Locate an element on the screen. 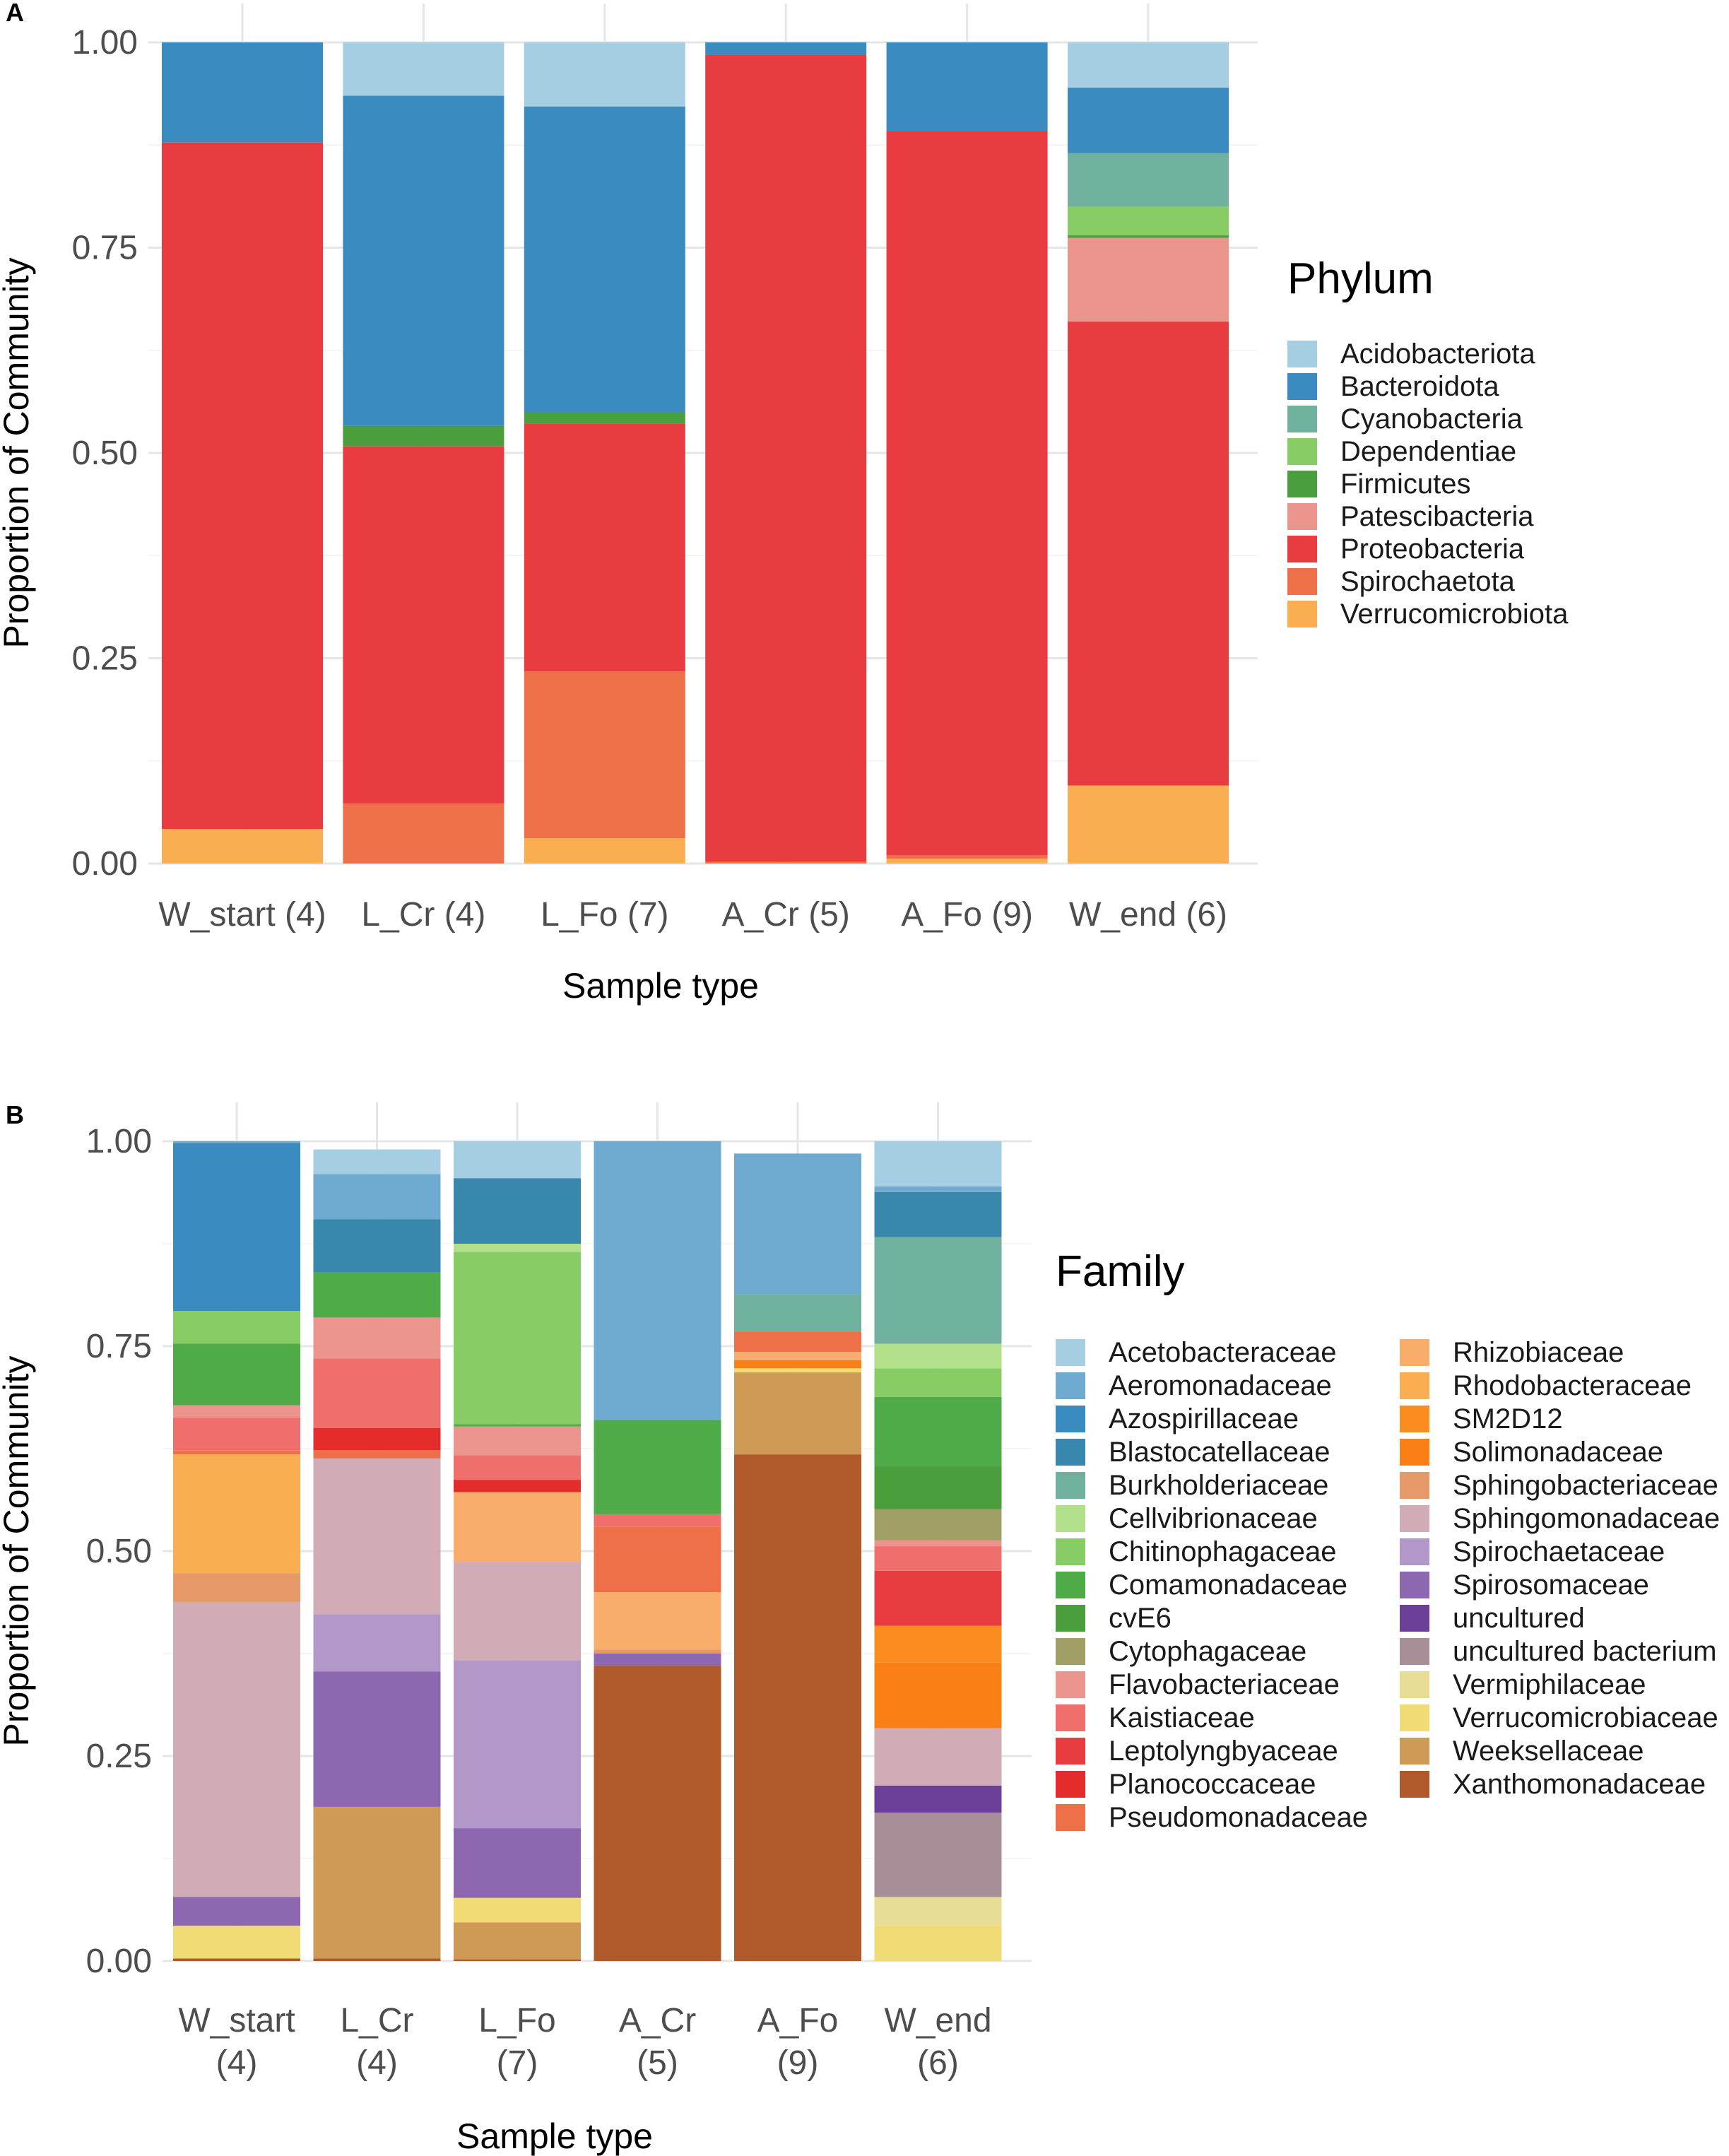  x-tick-label: A_Fo (9) is located at coordinates (967, 914).